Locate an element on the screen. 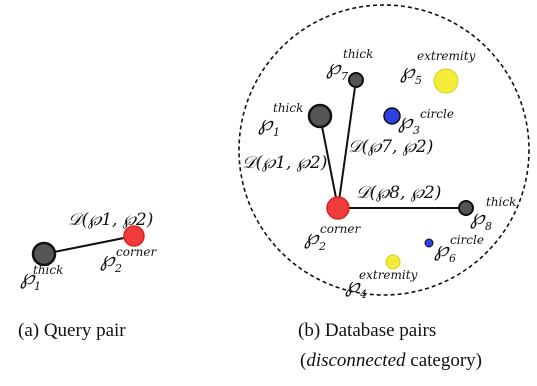 This screenshot has width=537, height=386. db-point-4-extremity is located at coordinates (393, 262).